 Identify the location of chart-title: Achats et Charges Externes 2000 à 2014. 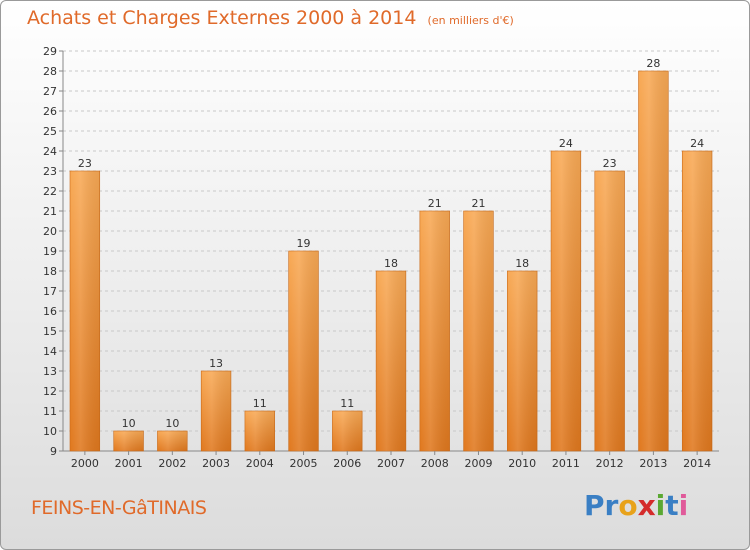
(222, 18).